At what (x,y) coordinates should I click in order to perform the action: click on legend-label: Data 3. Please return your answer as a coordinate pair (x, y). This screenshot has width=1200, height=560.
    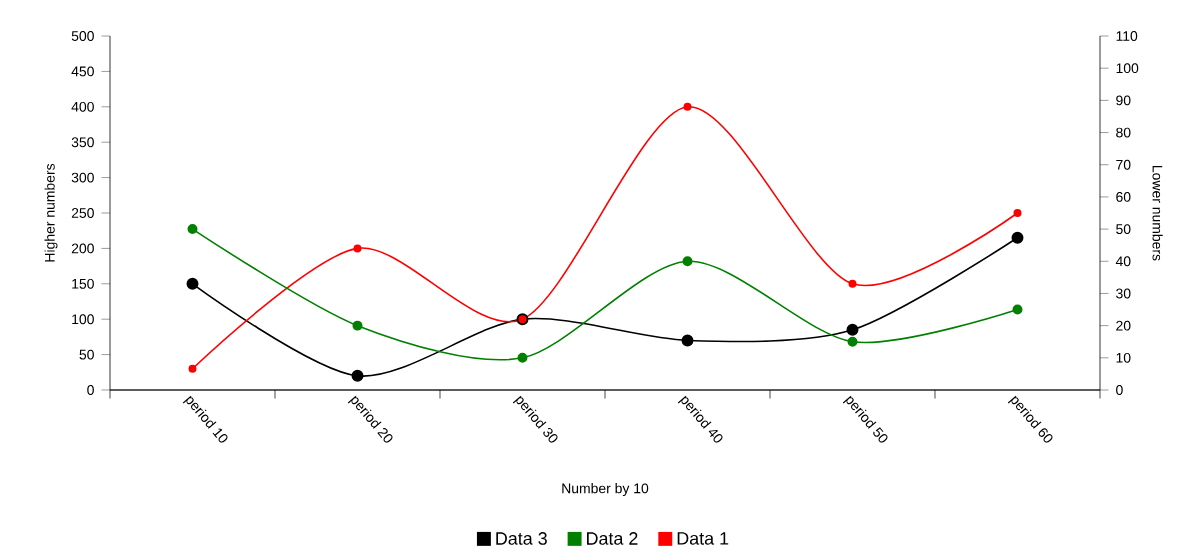
    Looking at the image, I should click on (521, 538).